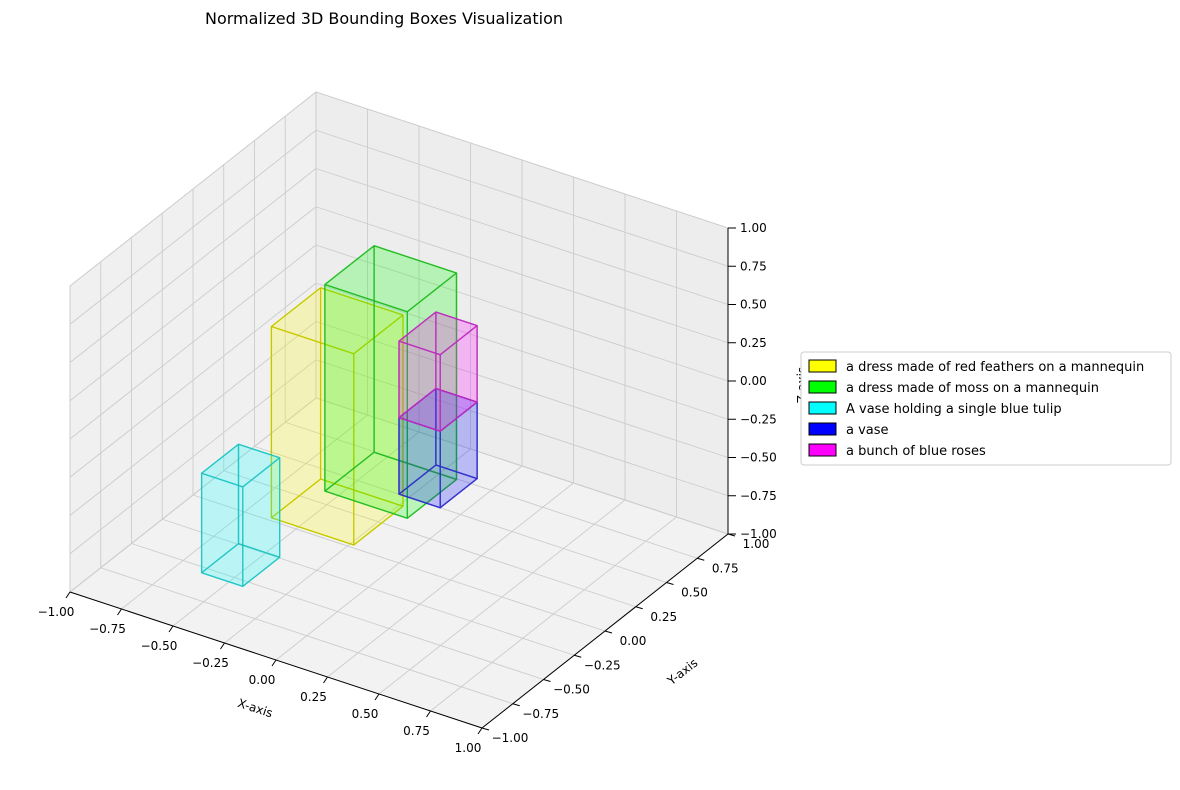  Describe the element at coordinates (954, 409) in the screenshot. I see `legend-label: A vase holding a single blue tulip` at that location.